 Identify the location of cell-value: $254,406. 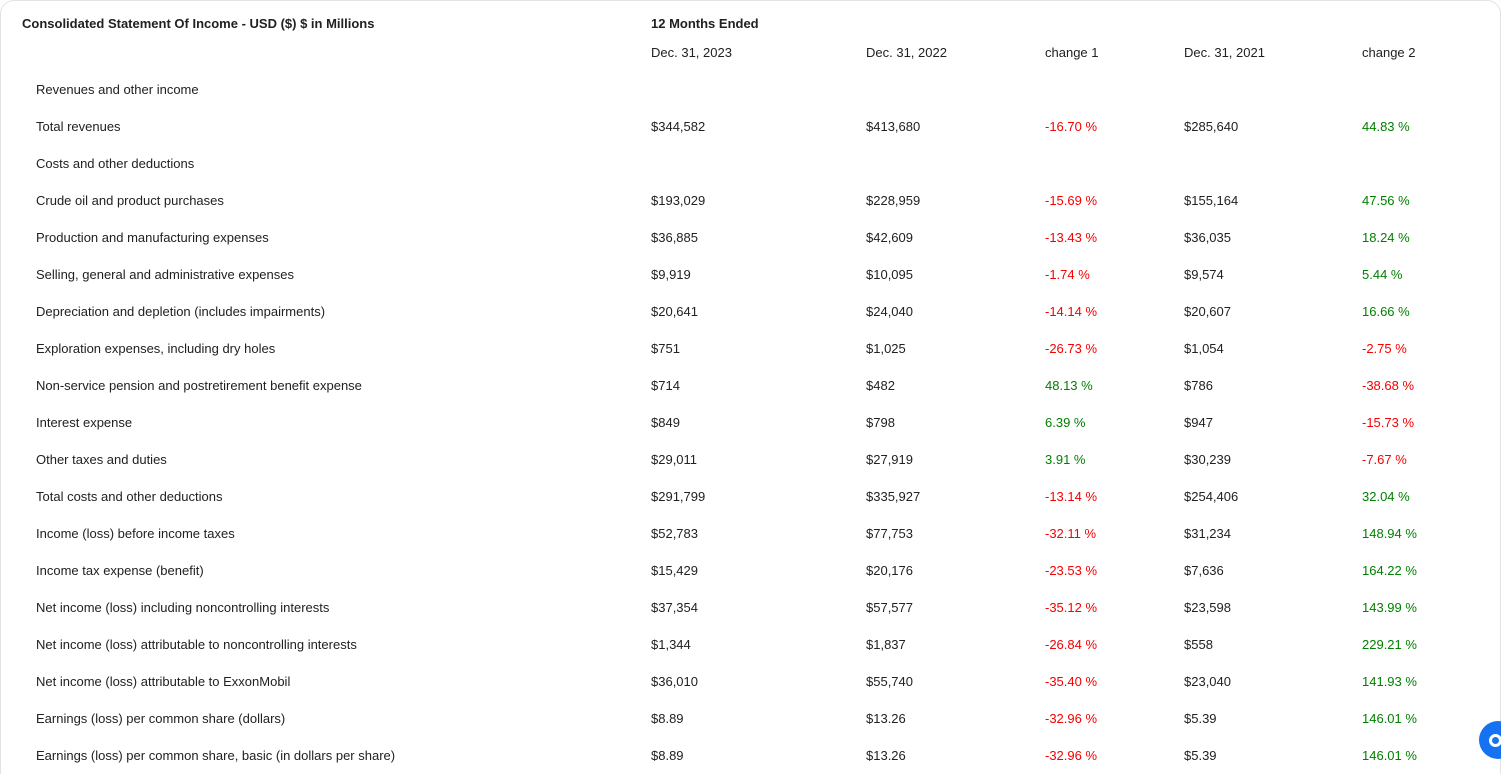
(1211, 496).